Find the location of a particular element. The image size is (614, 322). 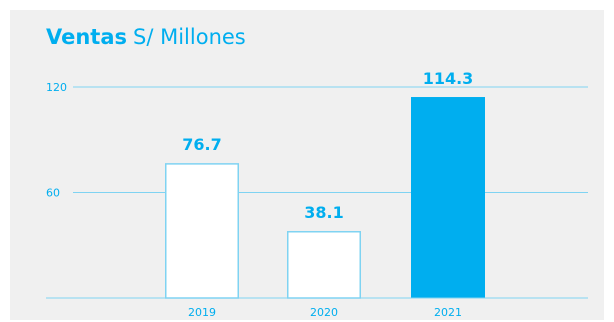

chart-title-unit: S/ Millones is located at coordinates (189, 37).